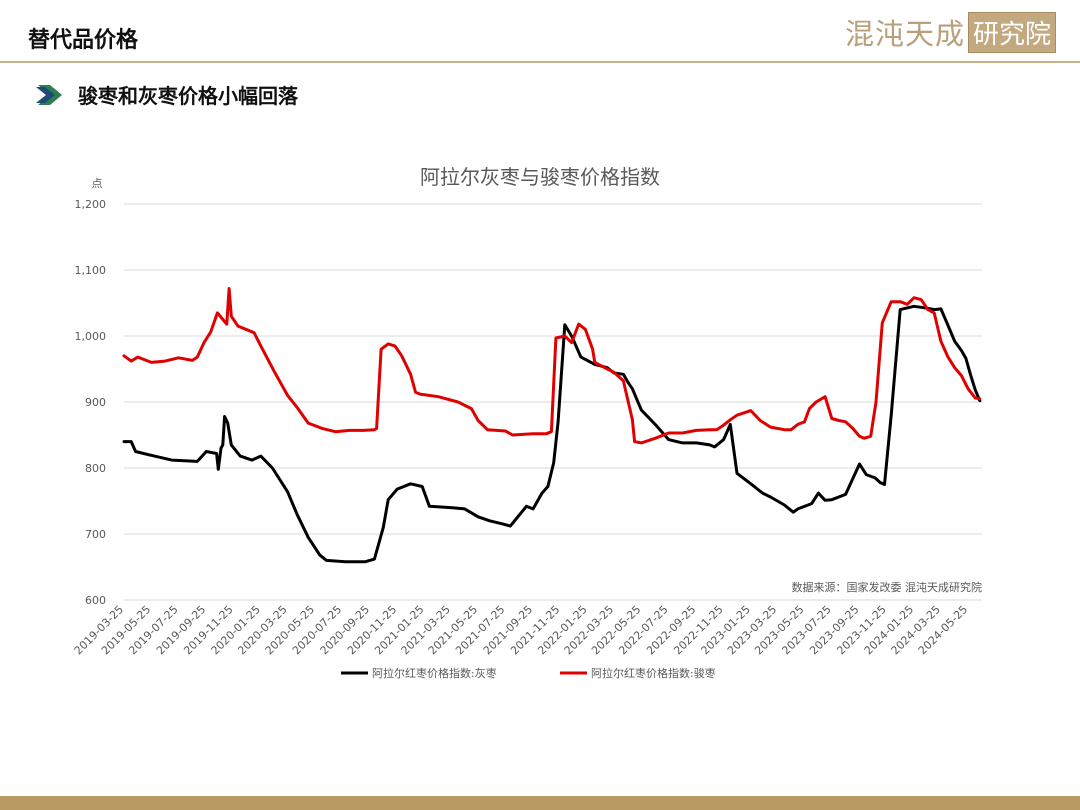 This screenshot has height=810, width=1080. Describe the element at coordinates (95, 534) in the screenshot. I see `y-tick-label: 700` at that location.